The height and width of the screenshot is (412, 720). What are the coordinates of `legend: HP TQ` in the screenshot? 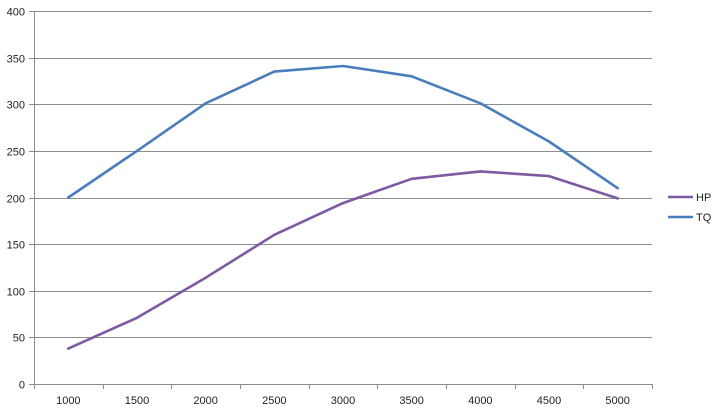 It's located at (690, 208).